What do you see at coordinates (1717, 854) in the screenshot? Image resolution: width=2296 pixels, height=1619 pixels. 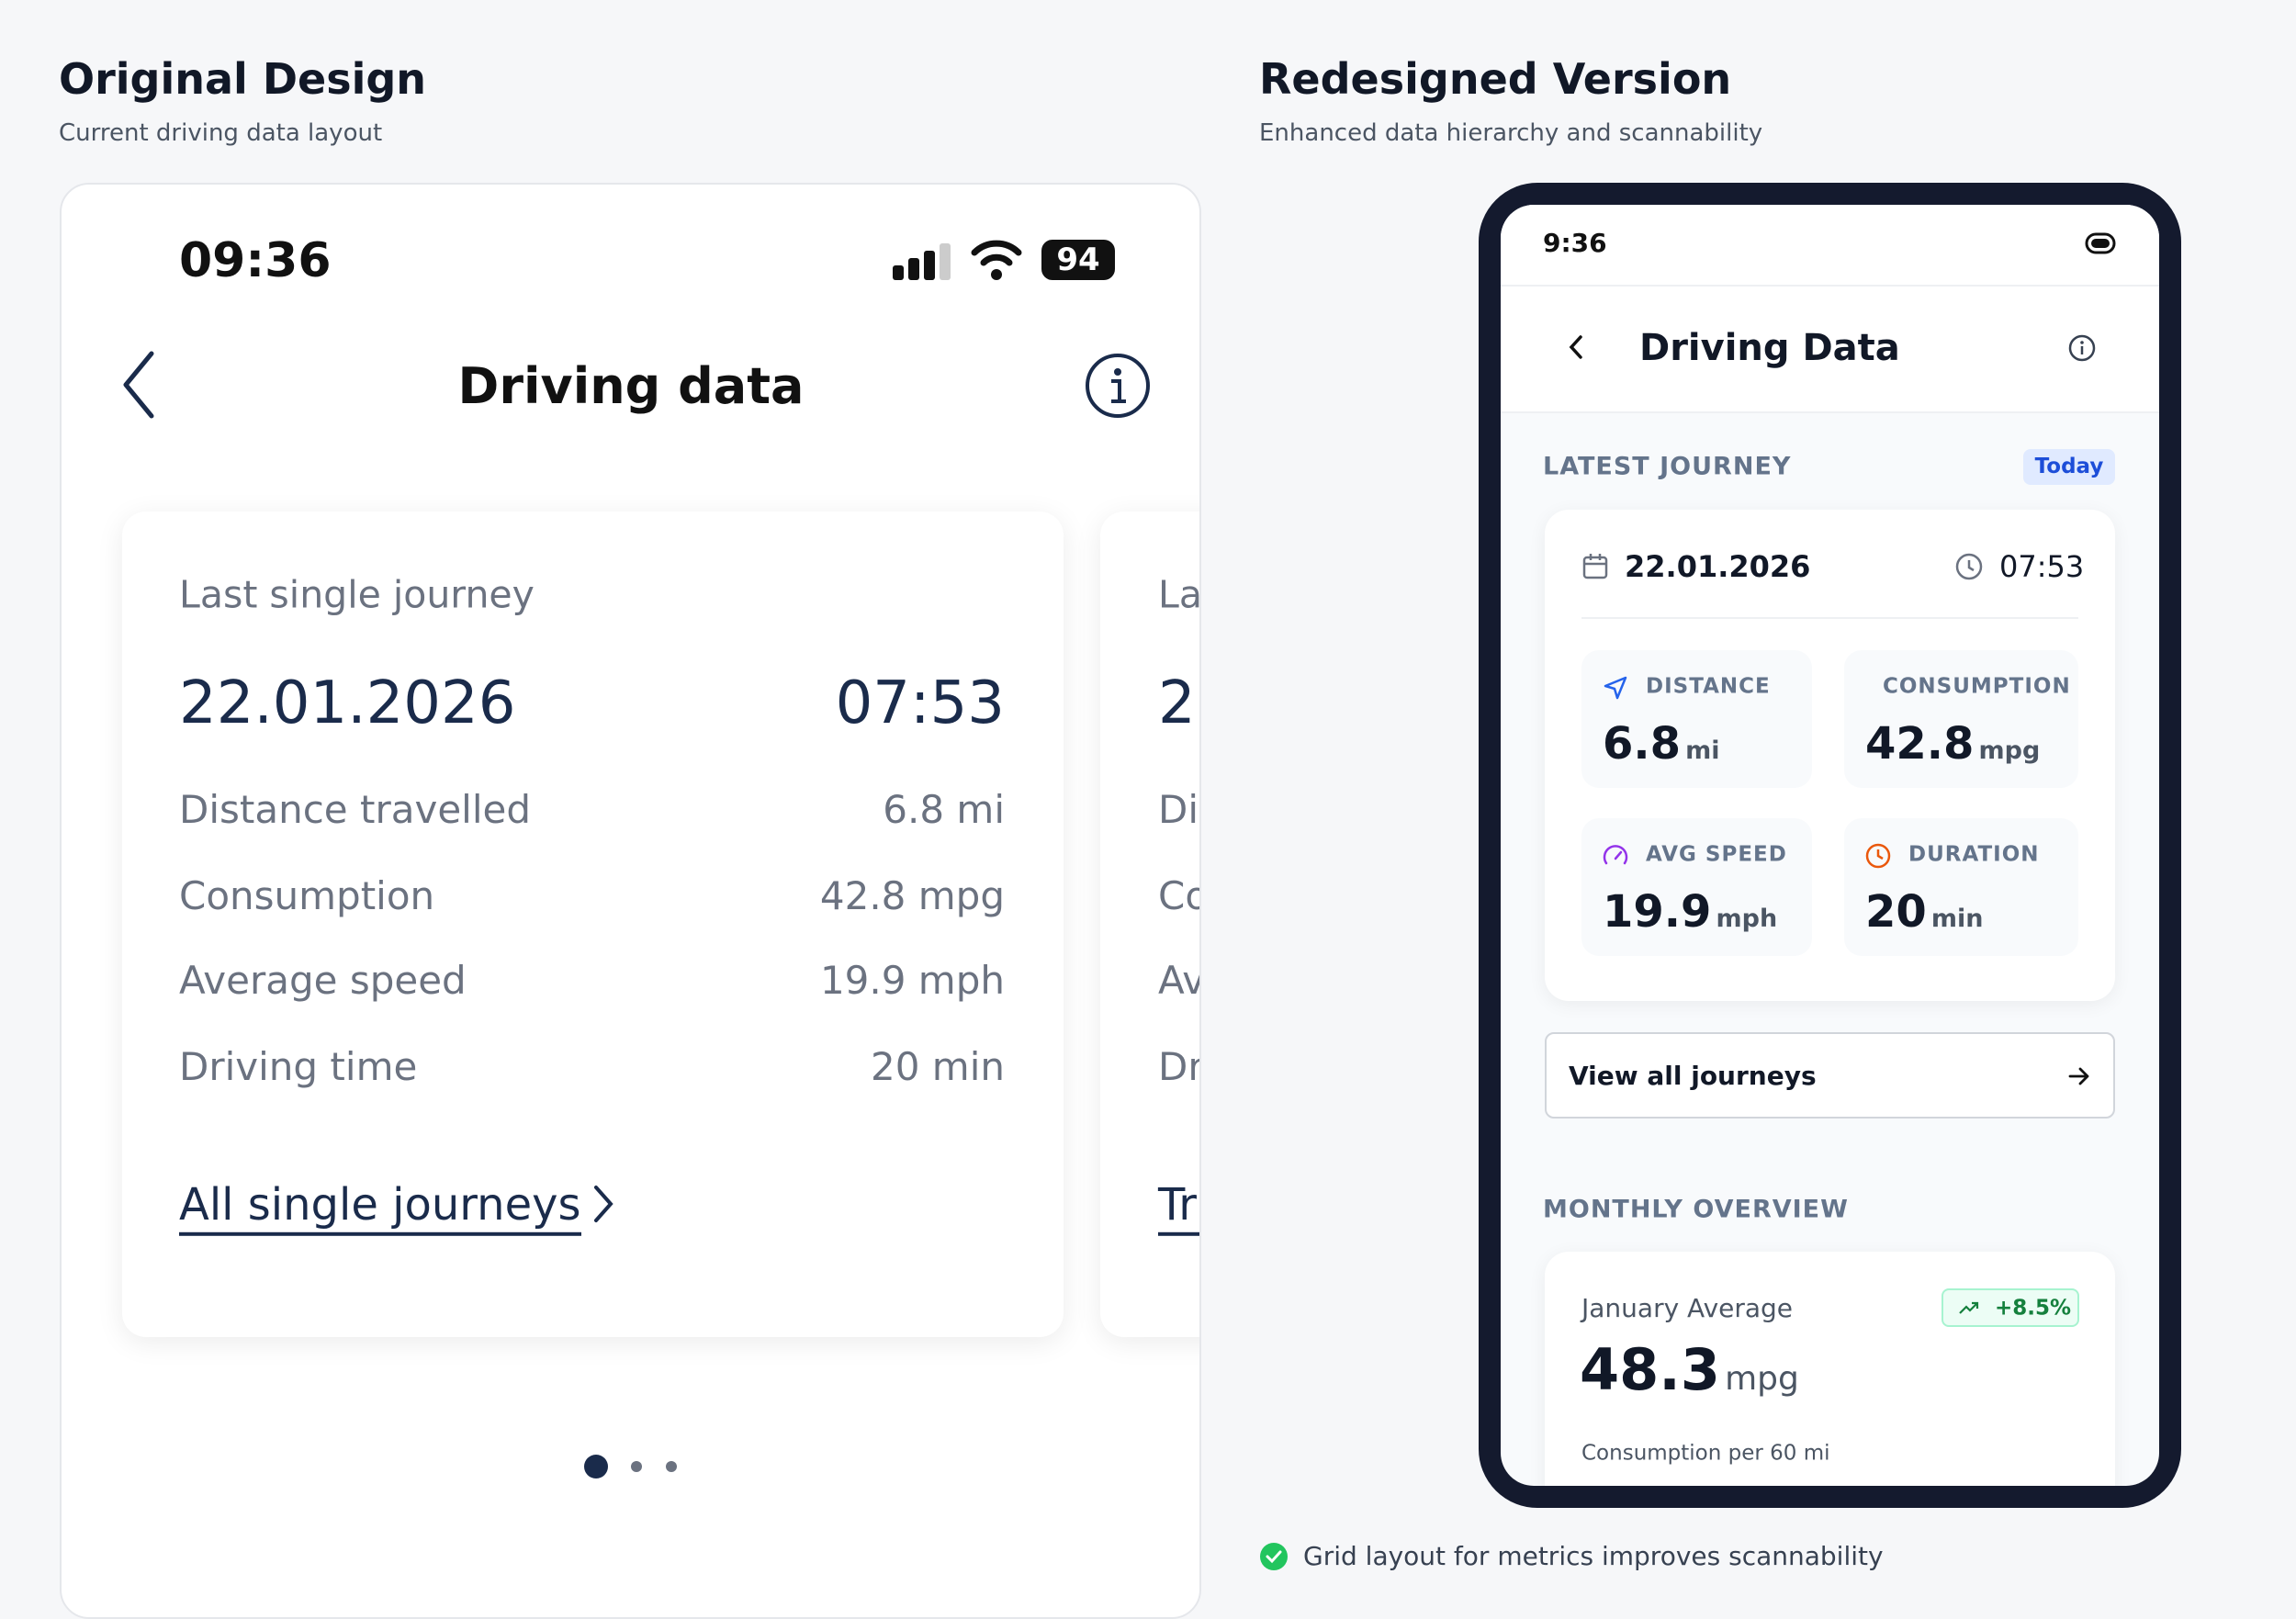 I see `metric-label: AVG SPEED` at bounding box center [1717, 854].